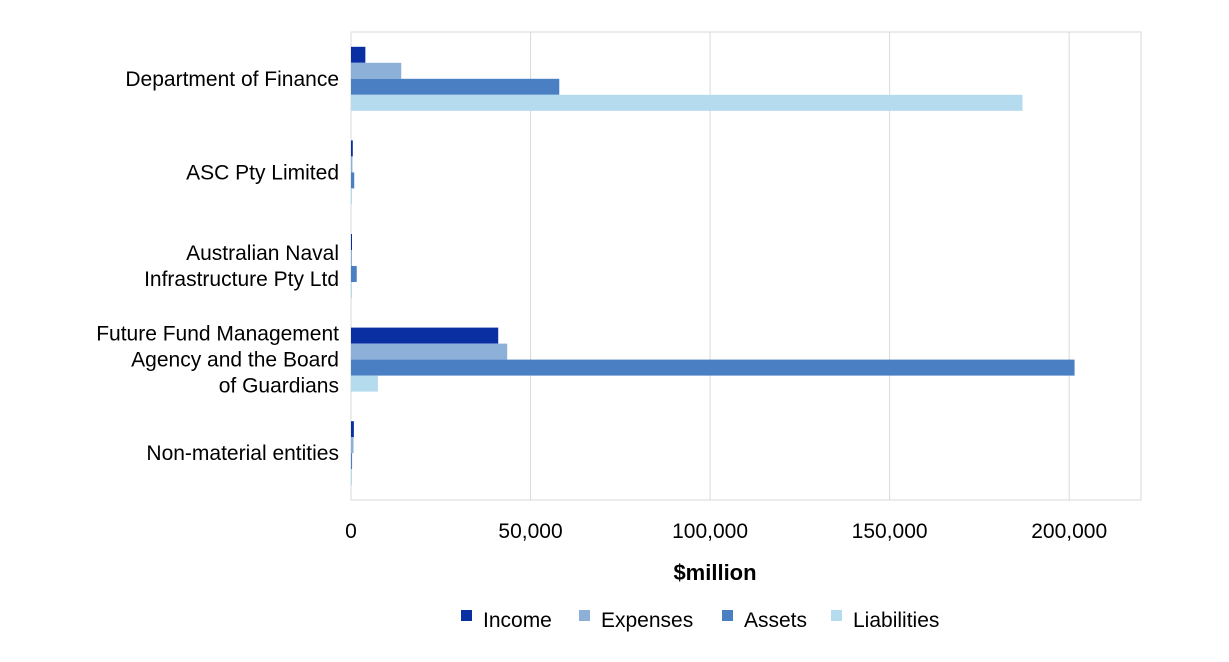 Image resolution: width=1229 pixels, height=662 pixels. I want to click on legend-label: Assets, so click(775, 620).